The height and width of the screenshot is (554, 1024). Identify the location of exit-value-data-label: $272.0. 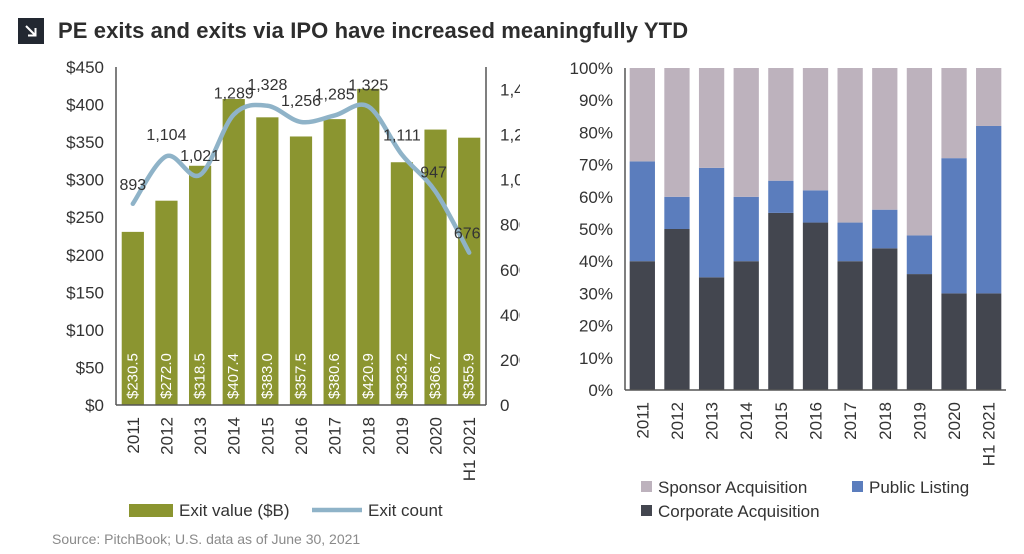
(166, 376).